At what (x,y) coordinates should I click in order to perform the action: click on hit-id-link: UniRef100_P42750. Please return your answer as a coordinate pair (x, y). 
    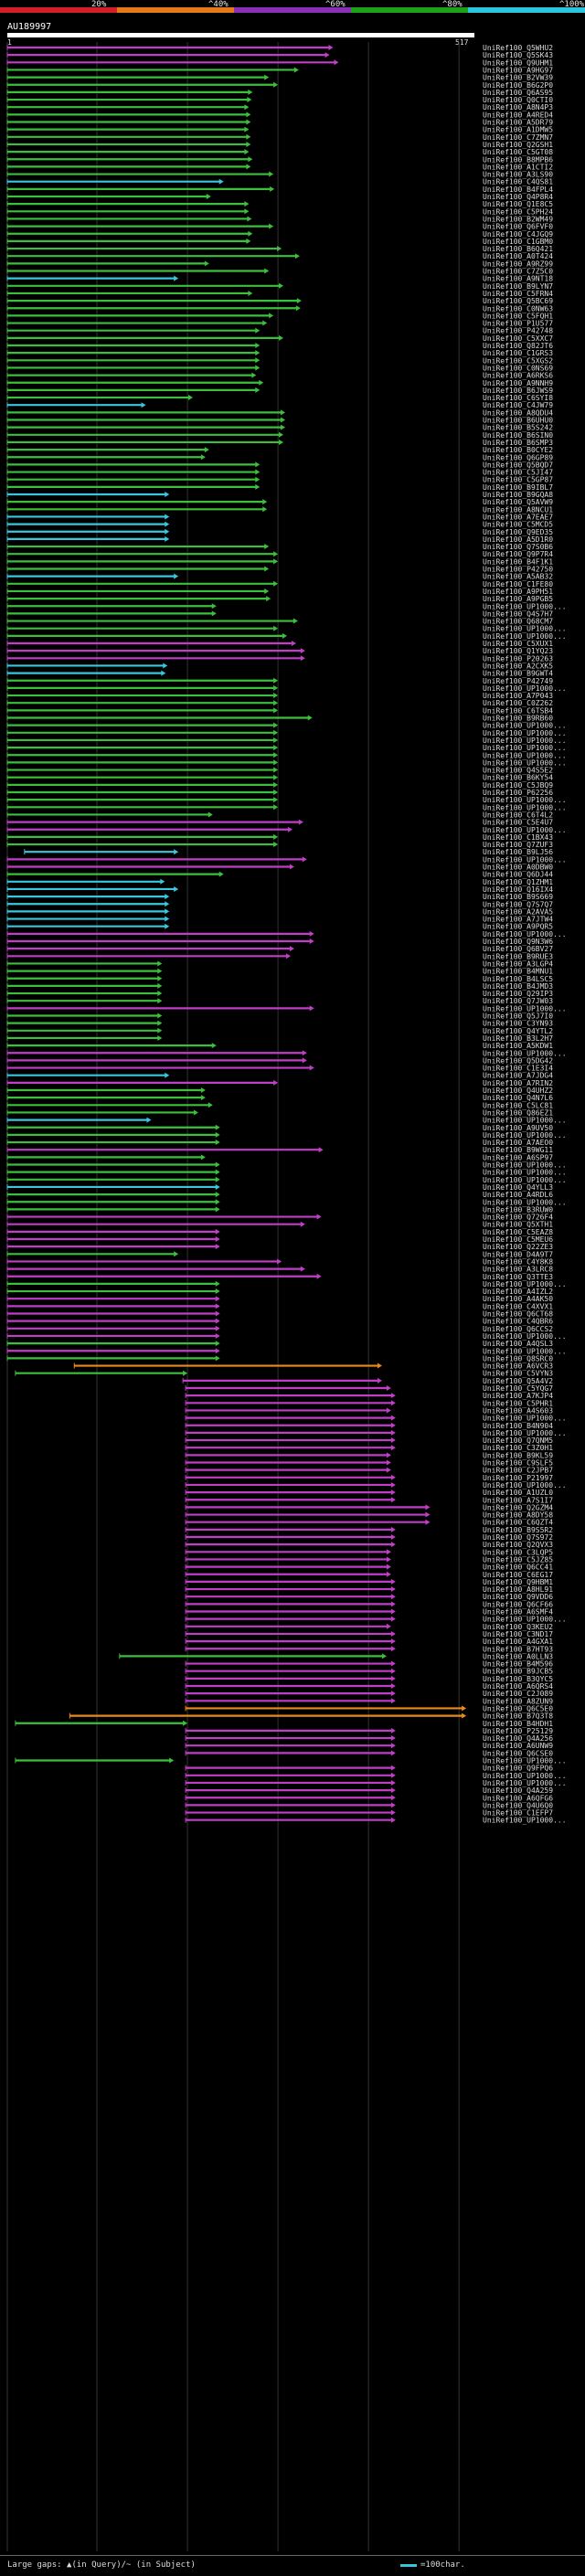
    Looking at the image, I should click on (518, 570).